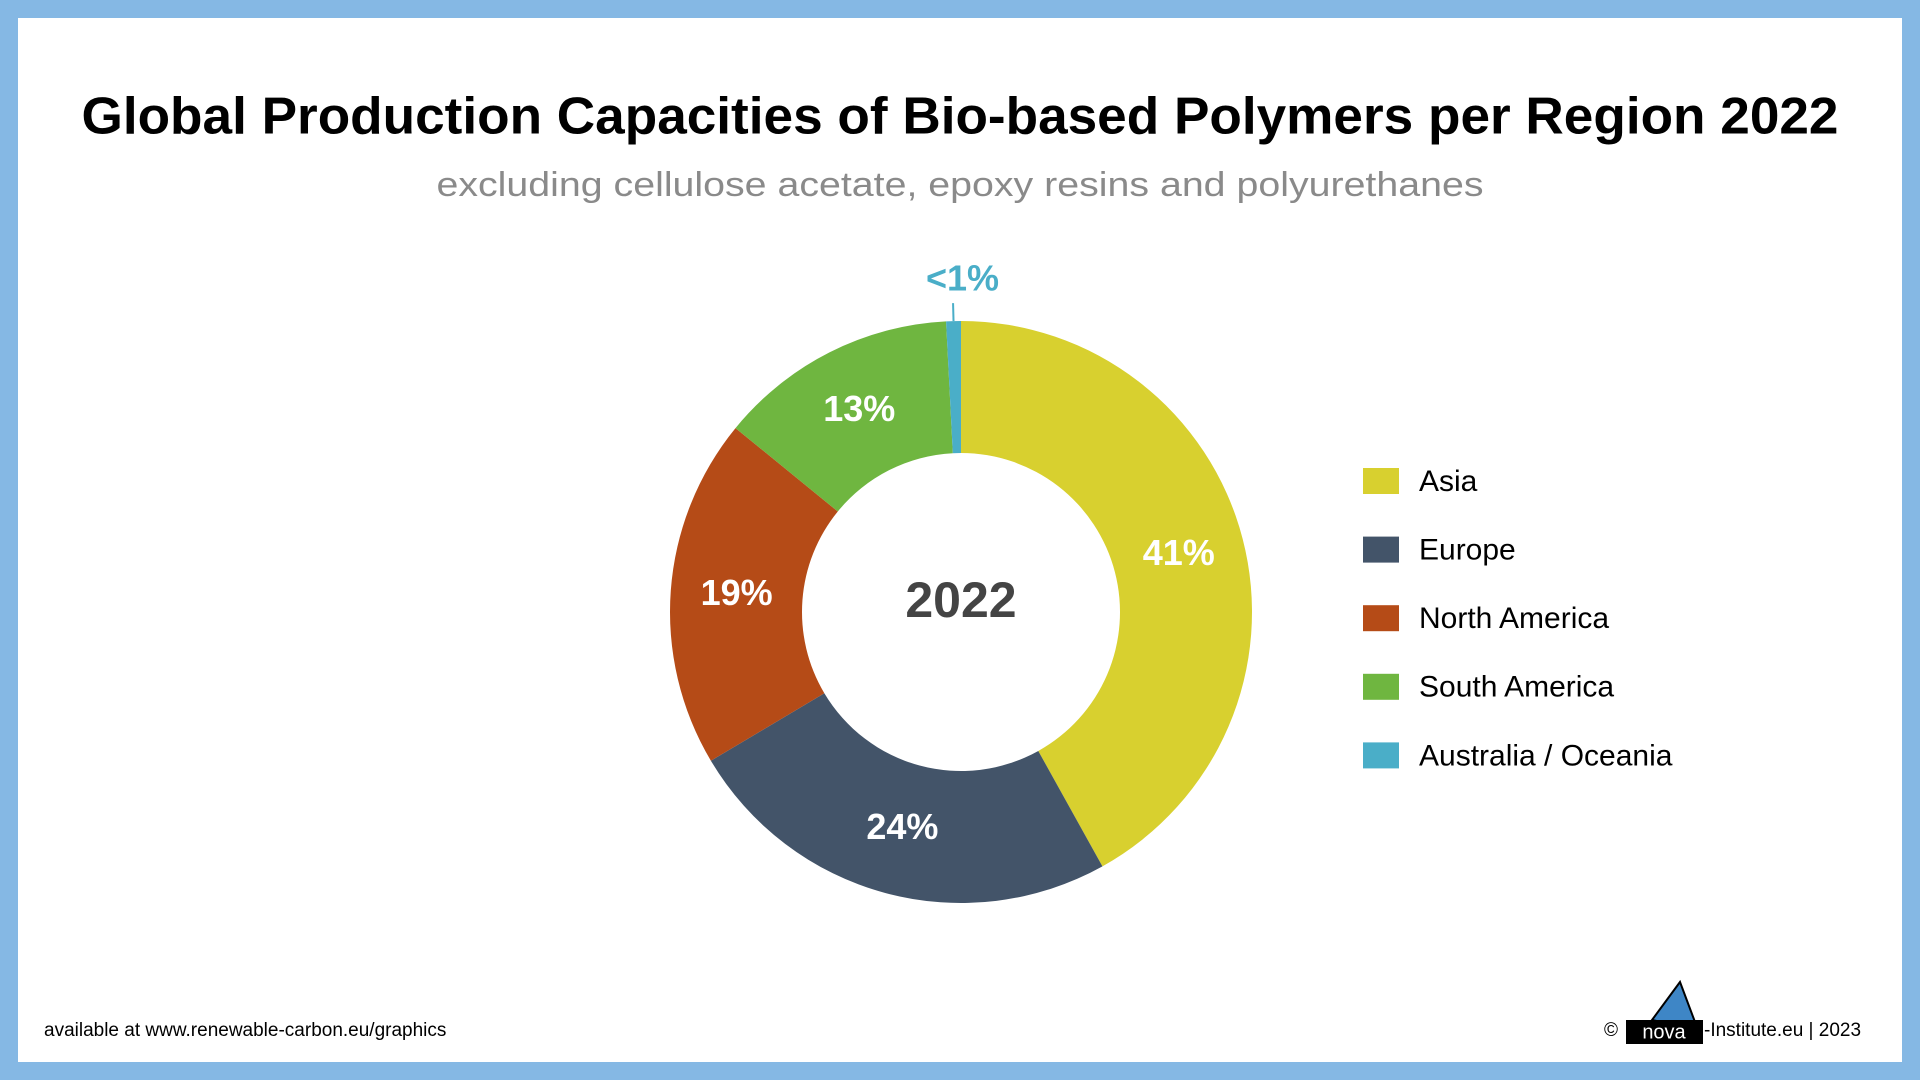 The width and height of the screenshot is (1920, 1080). I want to click on legend-label: North America, so click(1514, 618).